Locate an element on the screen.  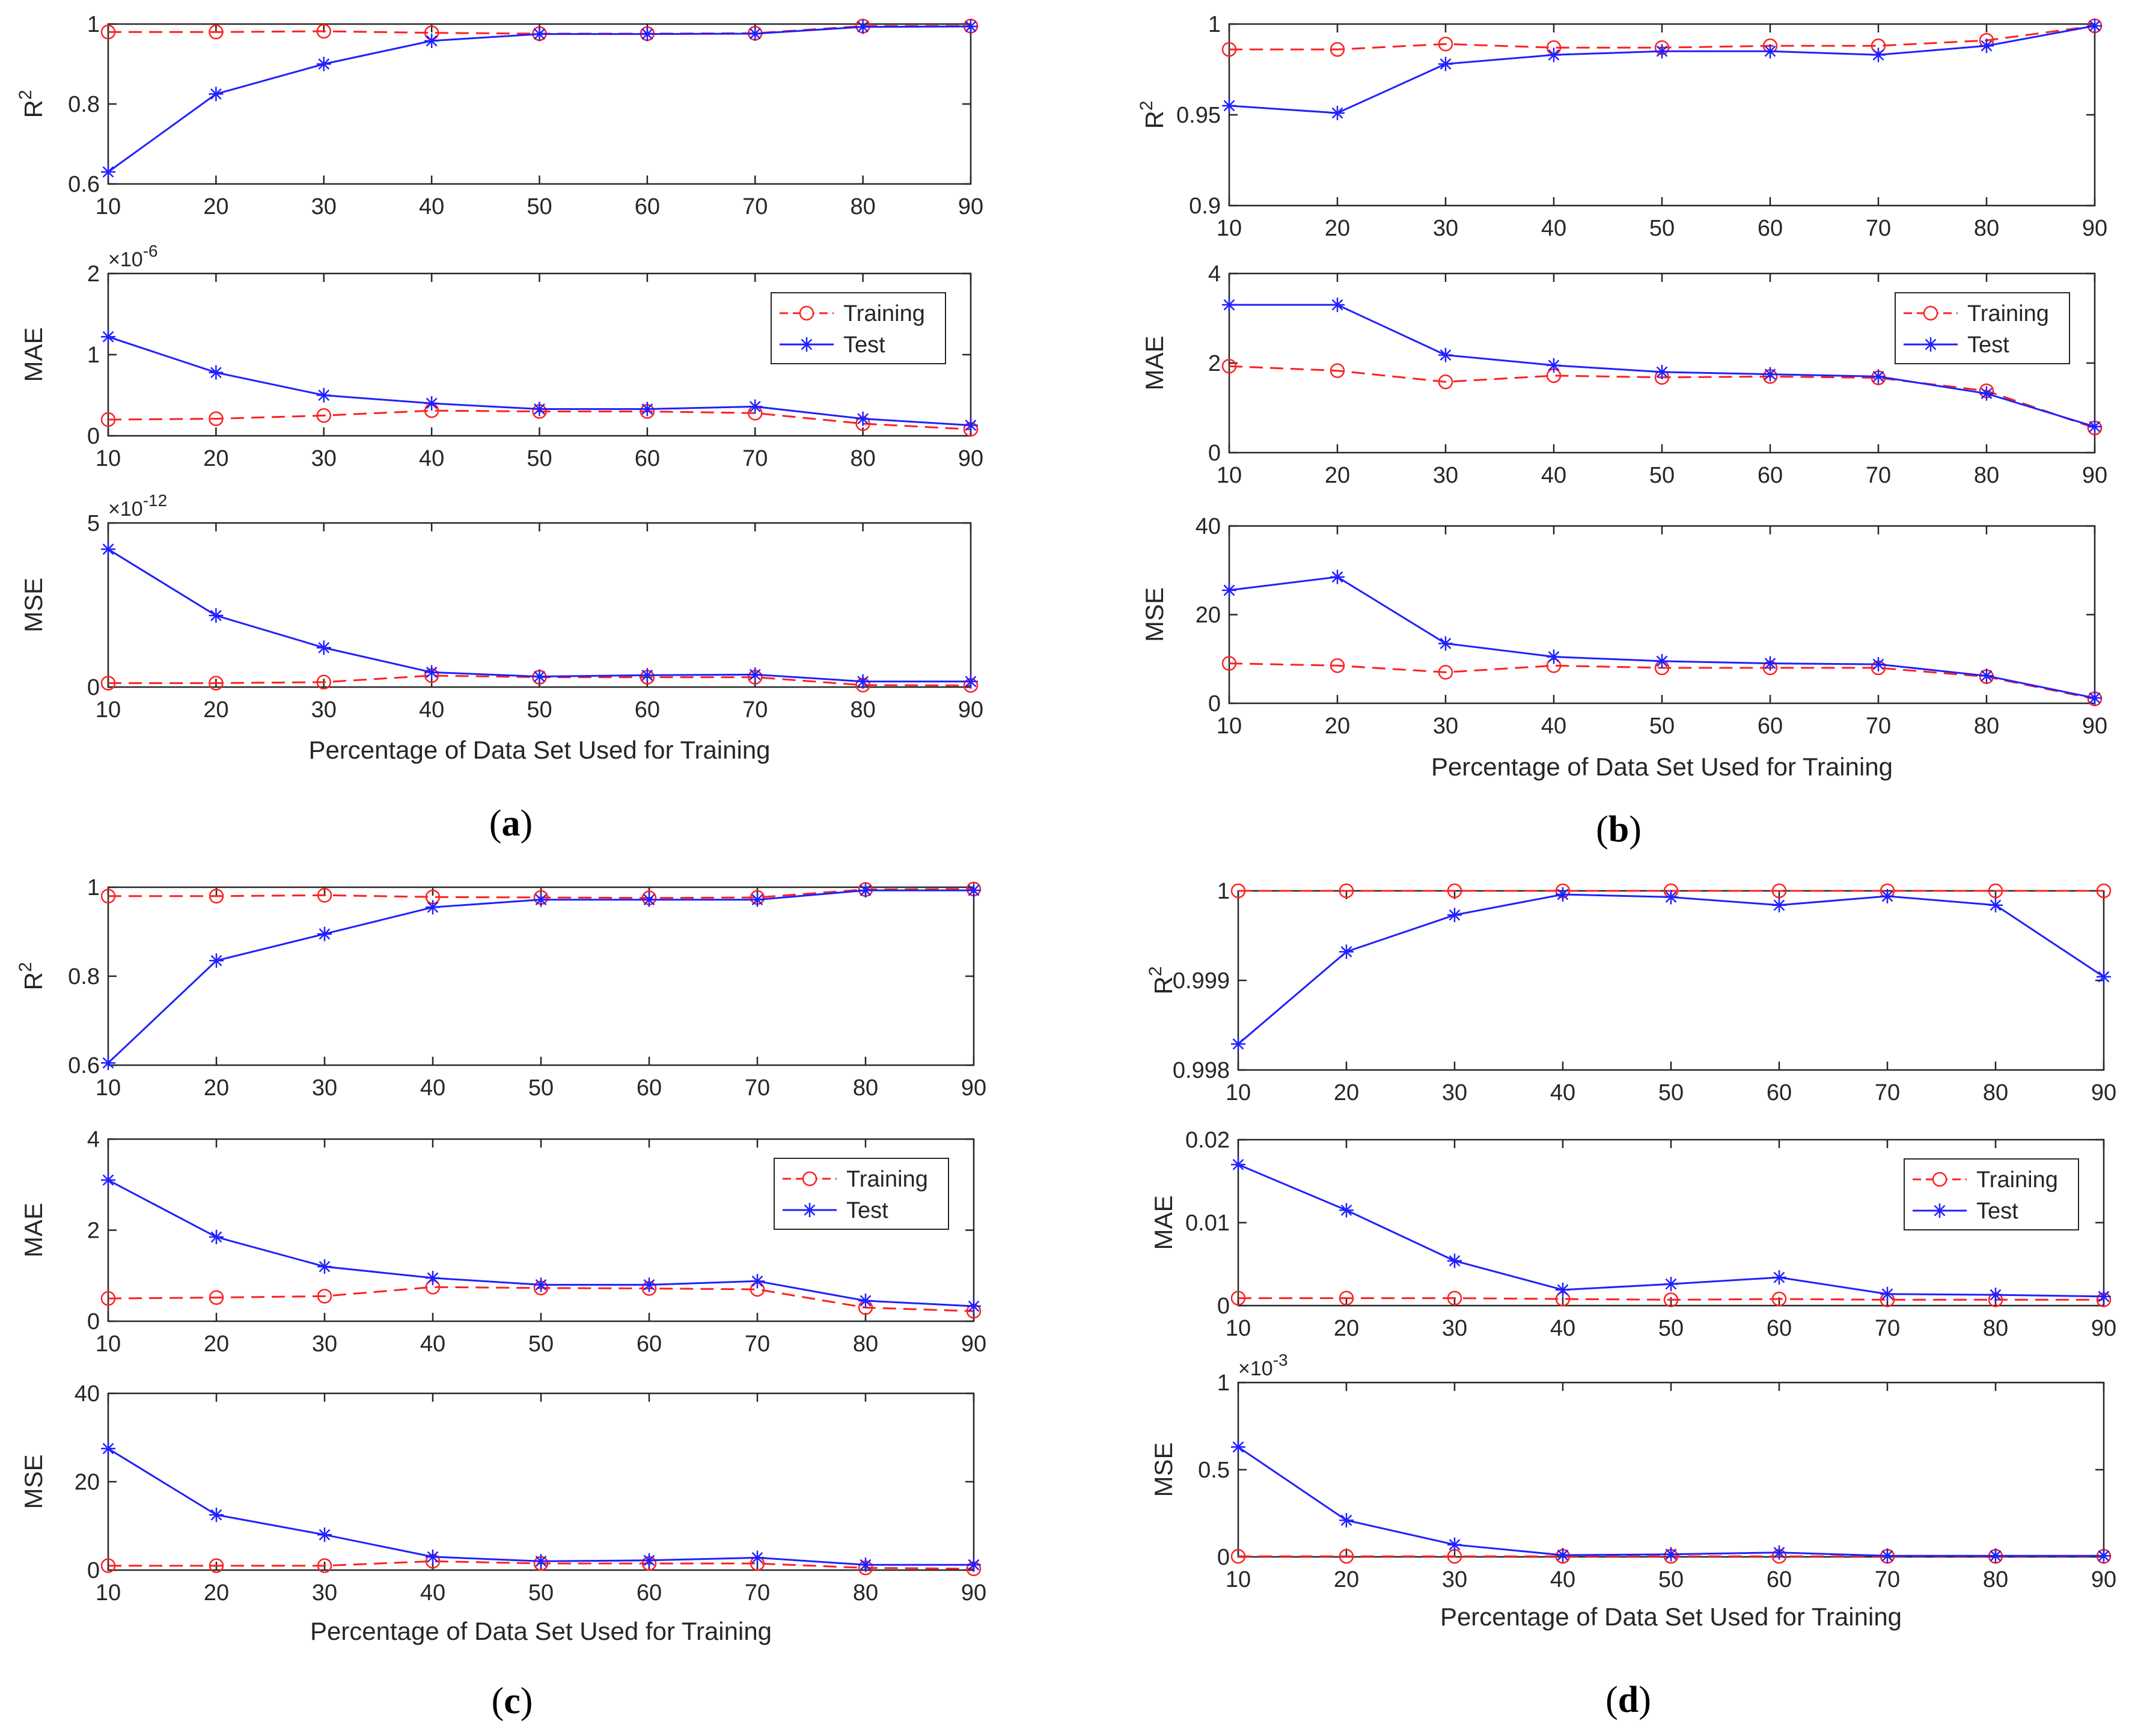
subplot-b-mae: 10 20 30 40 50 60 70 80 90 0 2 4 MAE Training Test is located at coordinates (1623, 374).